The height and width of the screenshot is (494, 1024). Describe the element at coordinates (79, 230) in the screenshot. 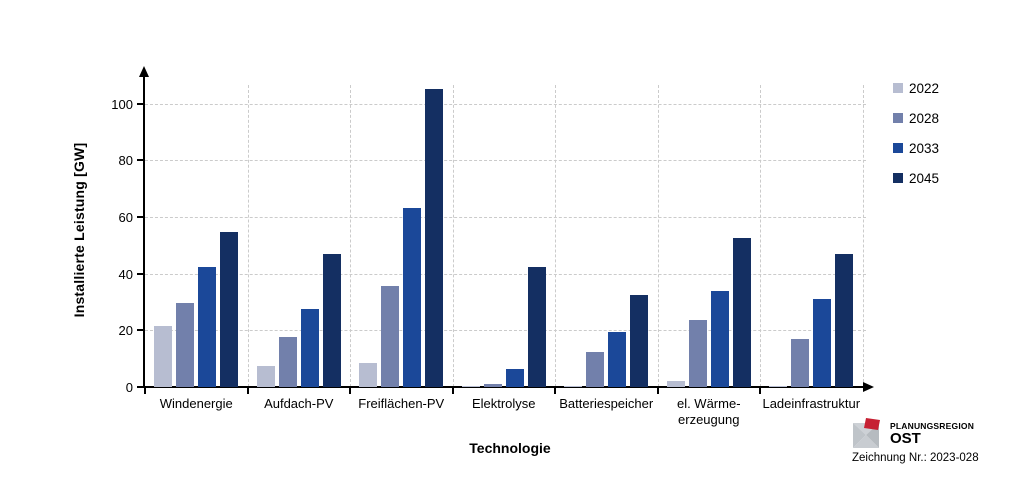

I see `y-axis-title: Installierte Leistung [GW]` at that location.